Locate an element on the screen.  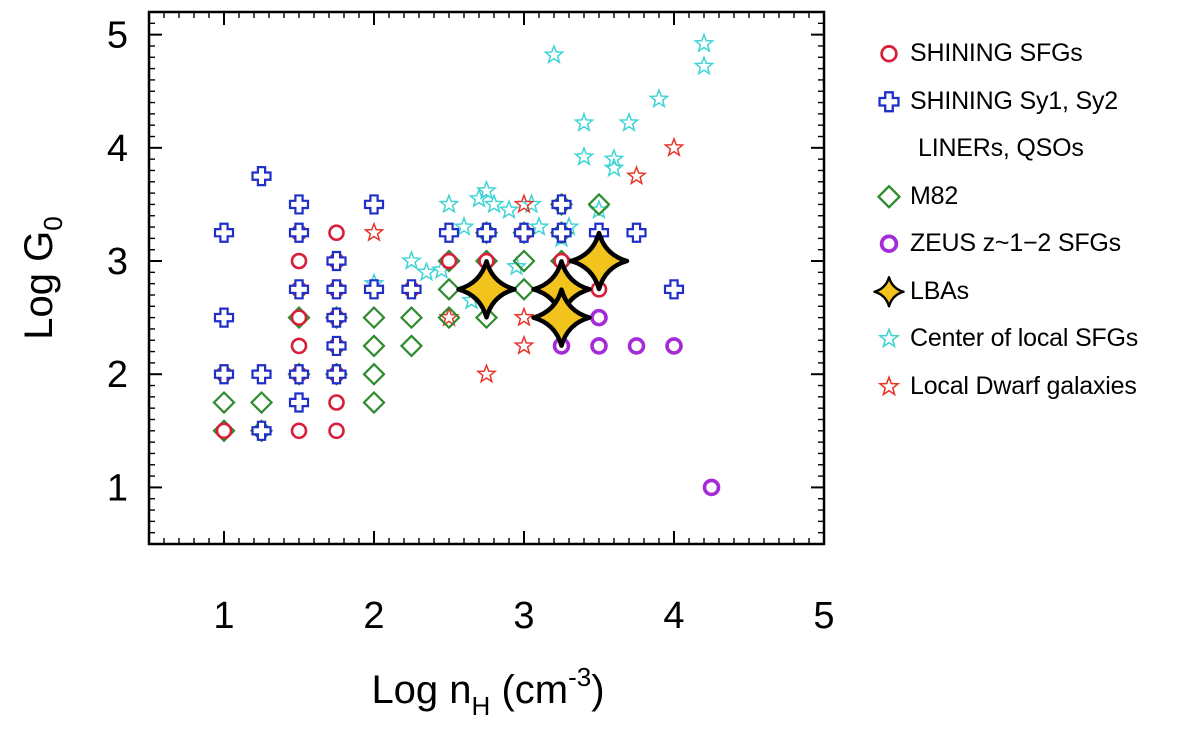
legend-symbol-plus is located at coordinates (889, 101).